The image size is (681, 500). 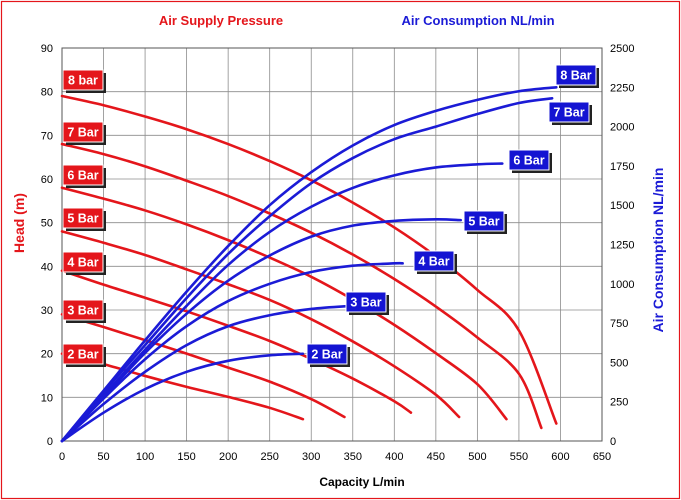 I want to click on head-label-4-bar-text: 4 Bar, so click(x=82, y=263).